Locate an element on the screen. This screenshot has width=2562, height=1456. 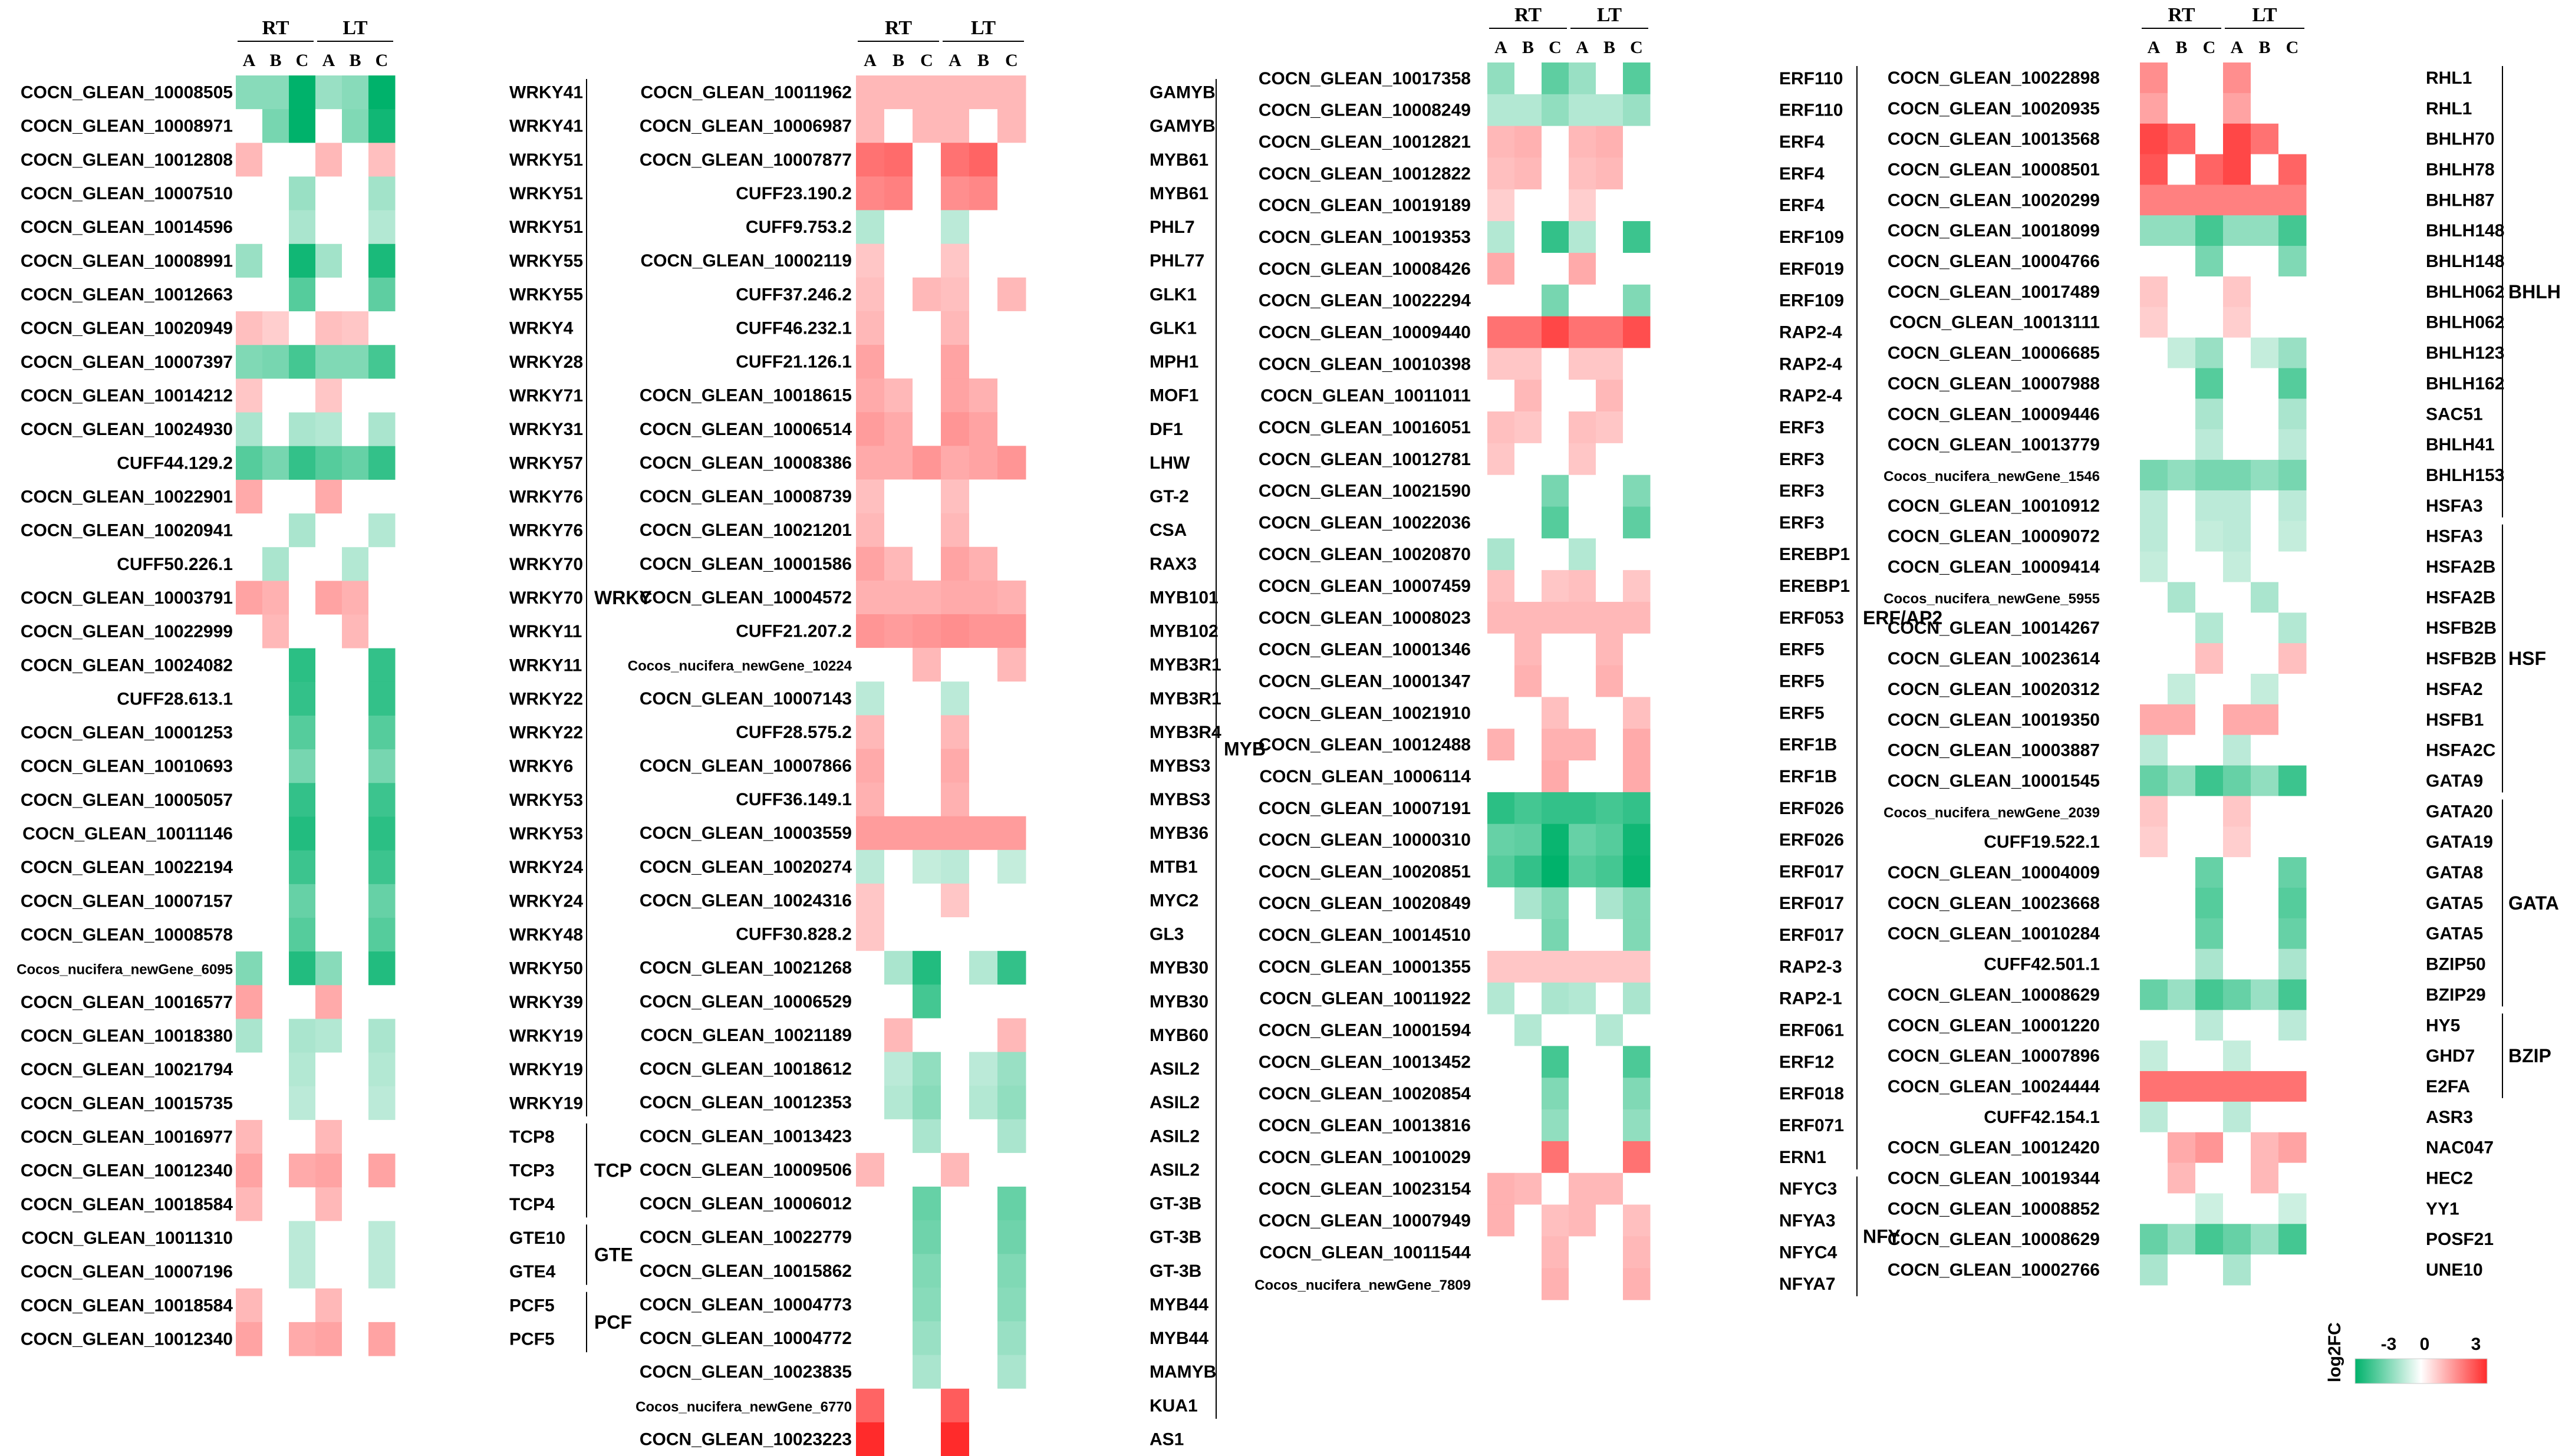
condition-label-lt: LT is located at coordinates (2264, 15).